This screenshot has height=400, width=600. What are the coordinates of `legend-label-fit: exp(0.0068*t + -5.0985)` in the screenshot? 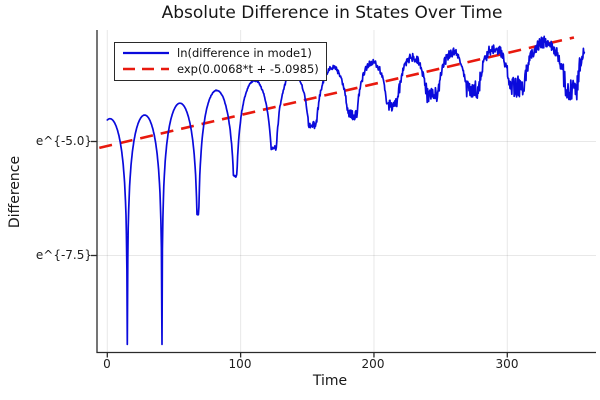 It's located at (248, 69).